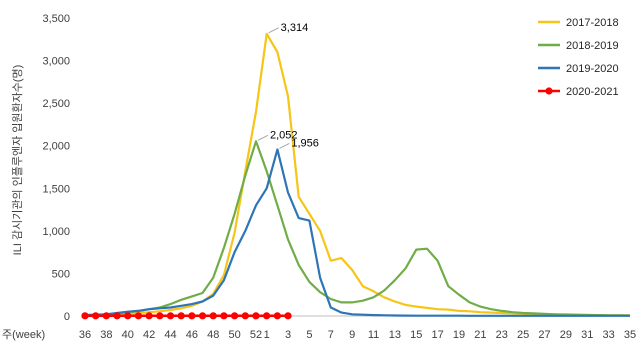  What do you see at coordinates (592, 23) in the screenshot?
I see `legend-label: 2017-2018` at bounding box center [592, 23].